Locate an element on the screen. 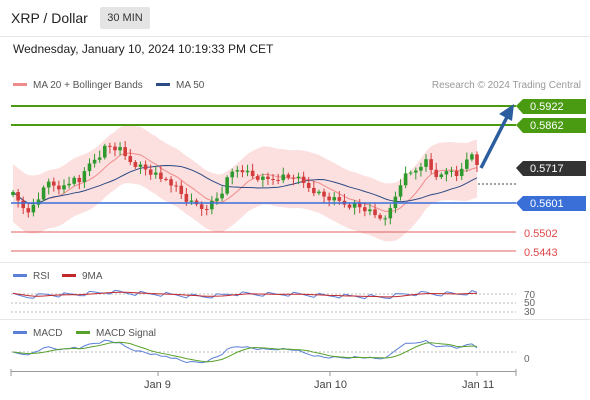  rsi-swatch is located at coordinates (20, 275).